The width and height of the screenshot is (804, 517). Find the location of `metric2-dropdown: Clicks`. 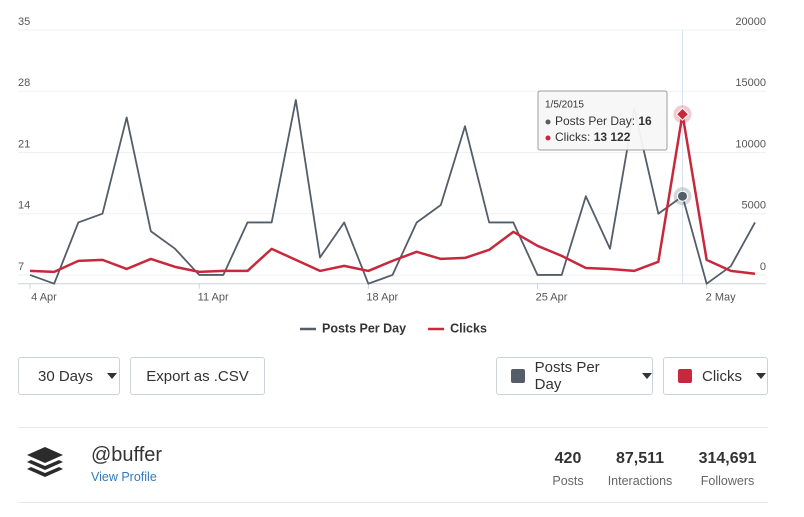

metric2-dropdown: Clicks is located at coordinates (715, 376).